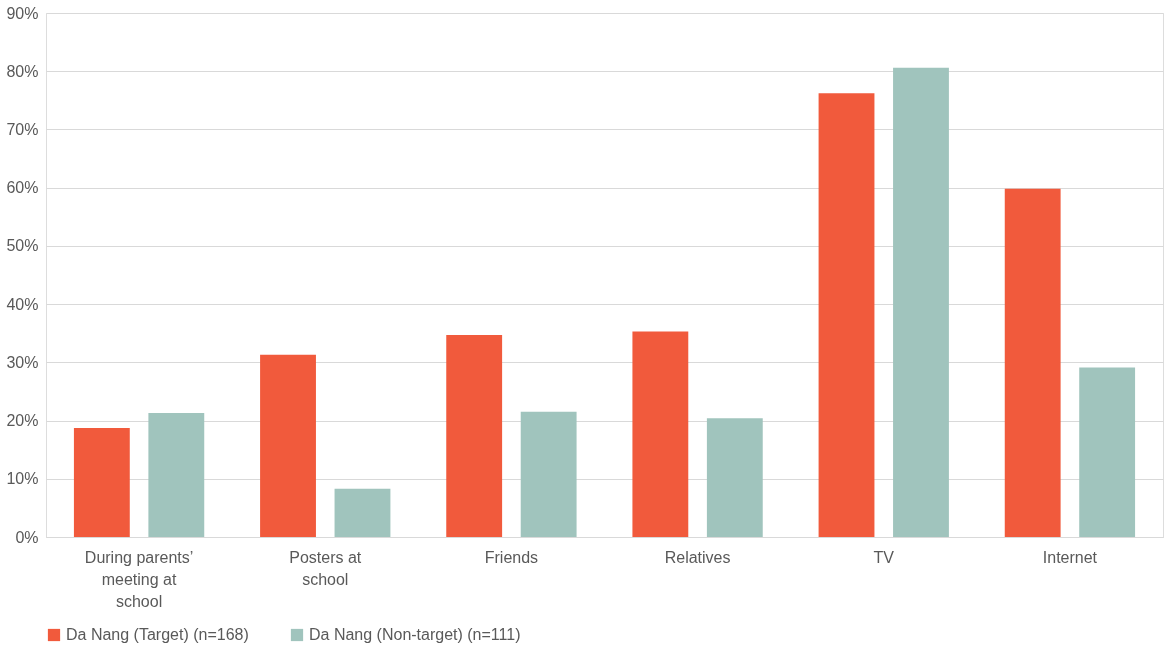  Describe the element at coordinates (22, 246) in the screenshot. I see `y-tick-label: 50%` at that location.